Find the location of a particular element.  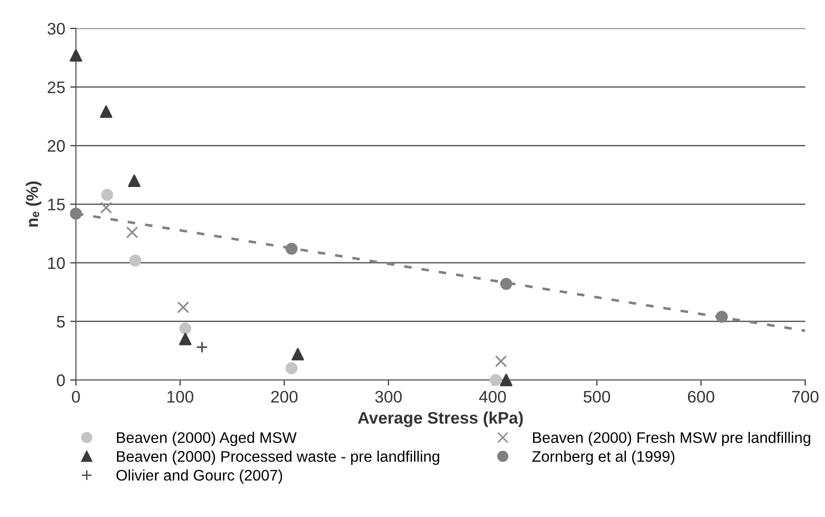

legend-label: Beaven (2000) Aged MSW is located at coordinates (207, 439).